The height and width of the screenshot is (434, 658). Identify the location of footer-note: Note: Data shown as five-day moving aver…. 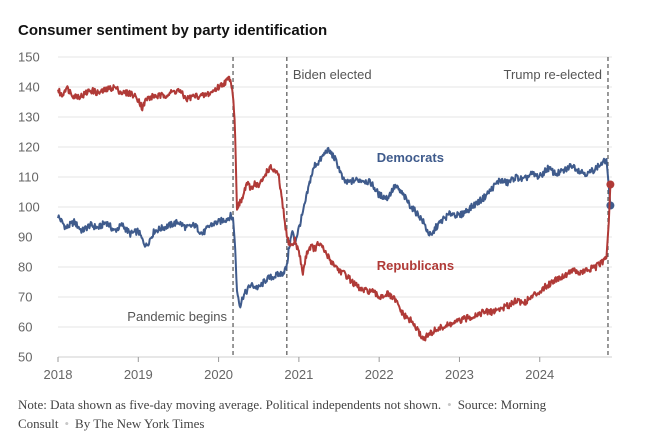
(308, 414).